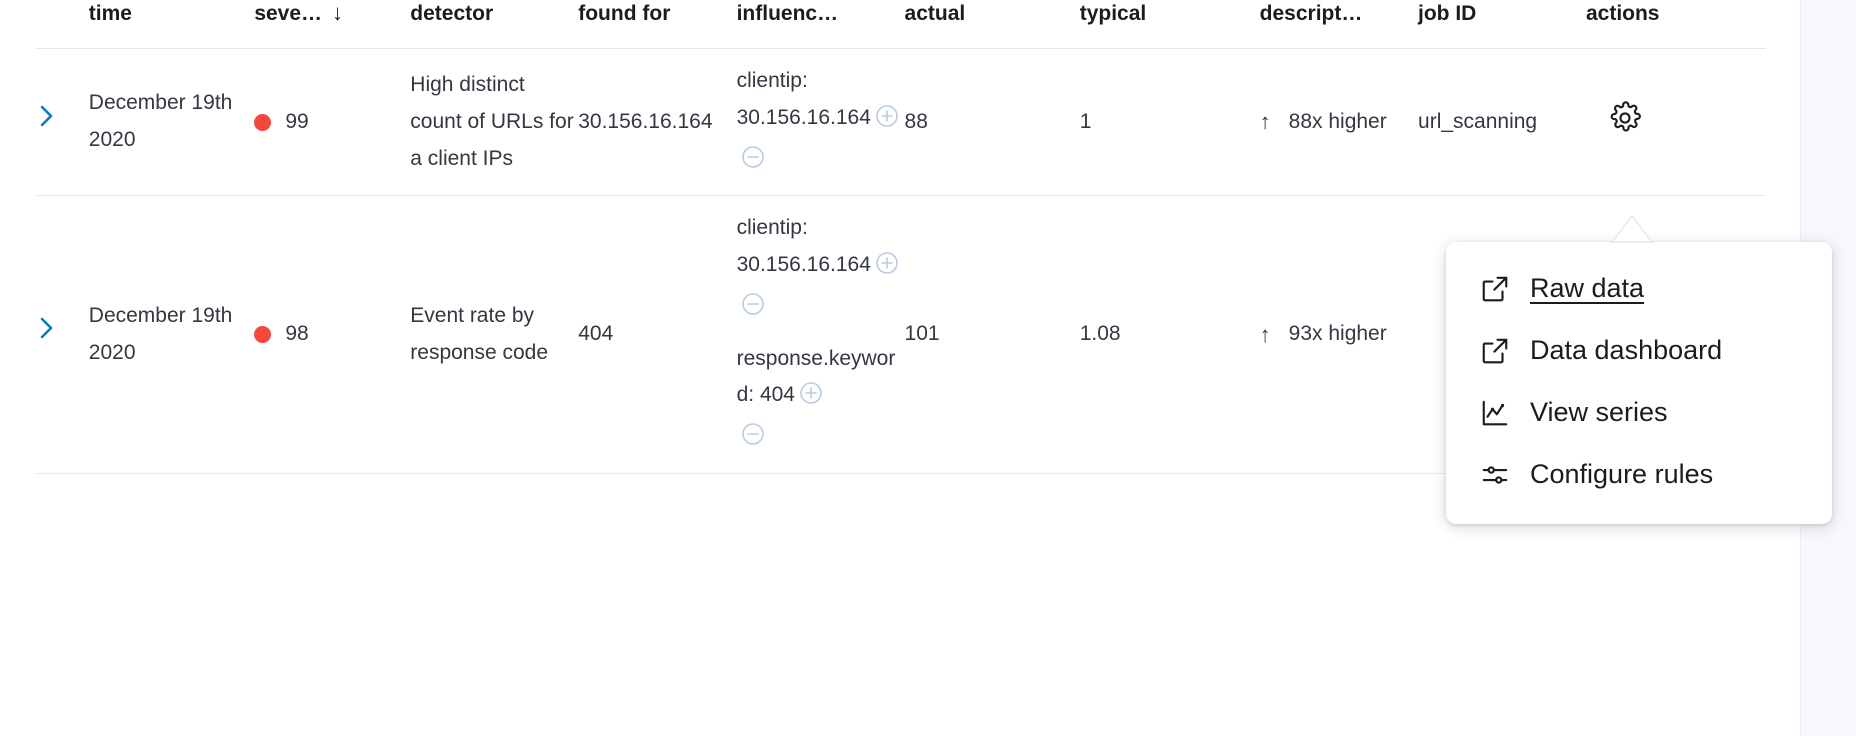  Describe the element at coordinates (596, 334) in the screenshot. I see `found-for-value: 404` at that location.